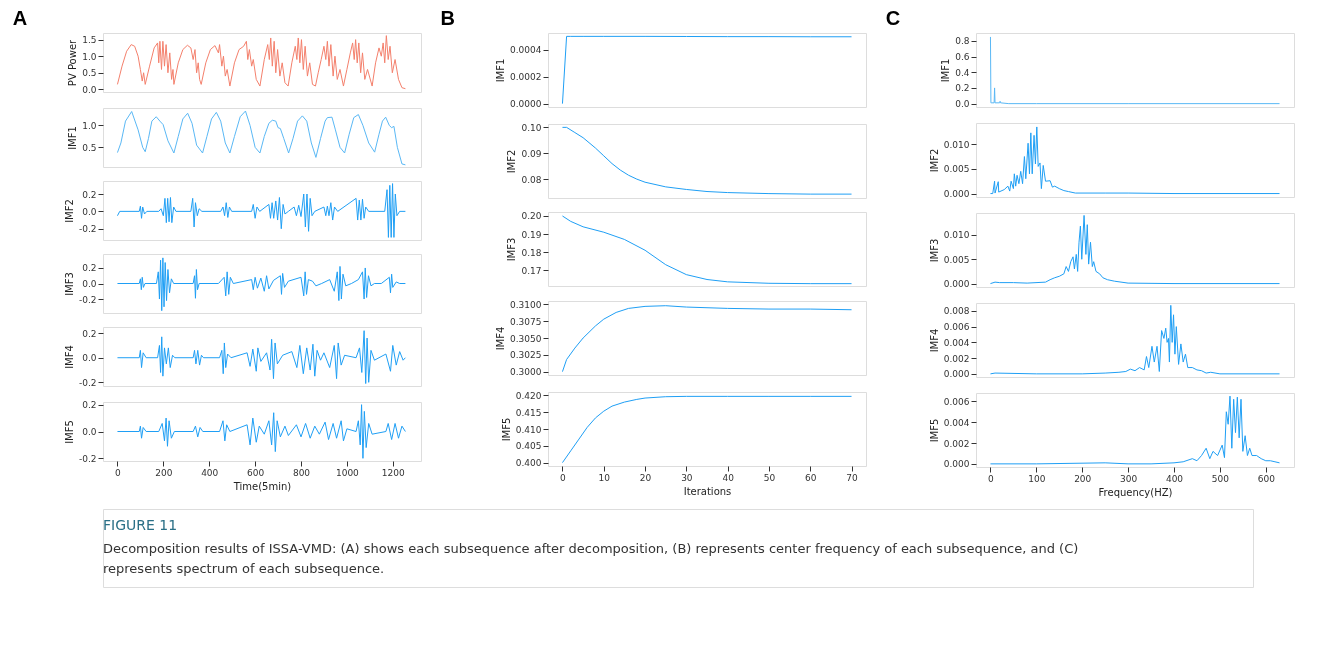 This screenshot has height=671, width=1328. What do you see at coordinates (962, 41) in the screenshot?
I see `y-tick-label: 0.8` at bounding box center [962, 41].